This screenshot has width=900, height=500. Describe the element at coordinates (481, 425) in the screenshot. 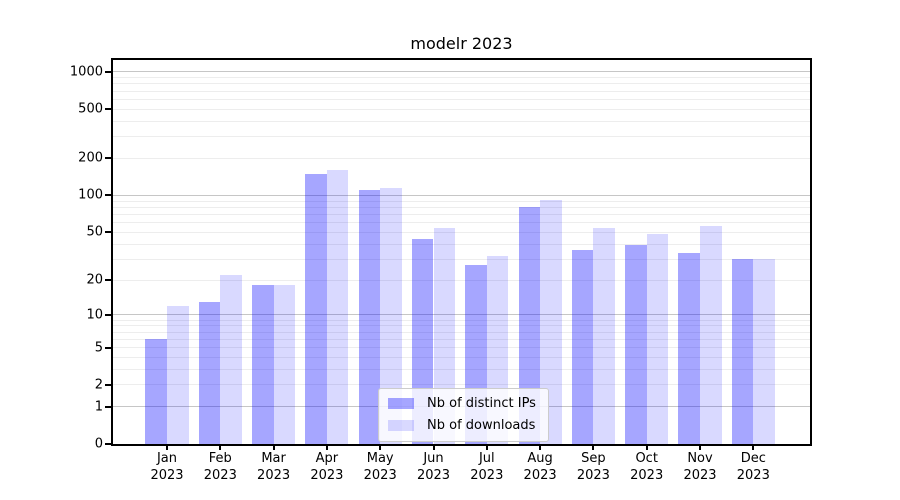

I see `legend-label-downloads: Nb of downloads` at that location.